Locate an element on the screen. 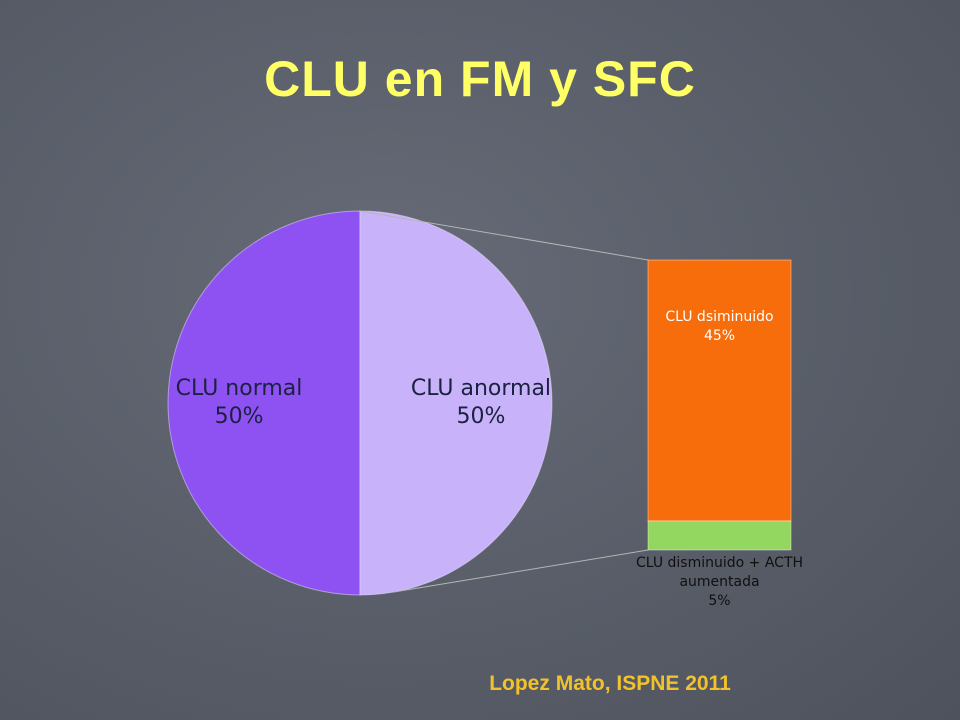 Image resolution: width=960 pixels, height=720 pixels. slide-title: CLU en FM y SFC is located at coordinates (480, 79).